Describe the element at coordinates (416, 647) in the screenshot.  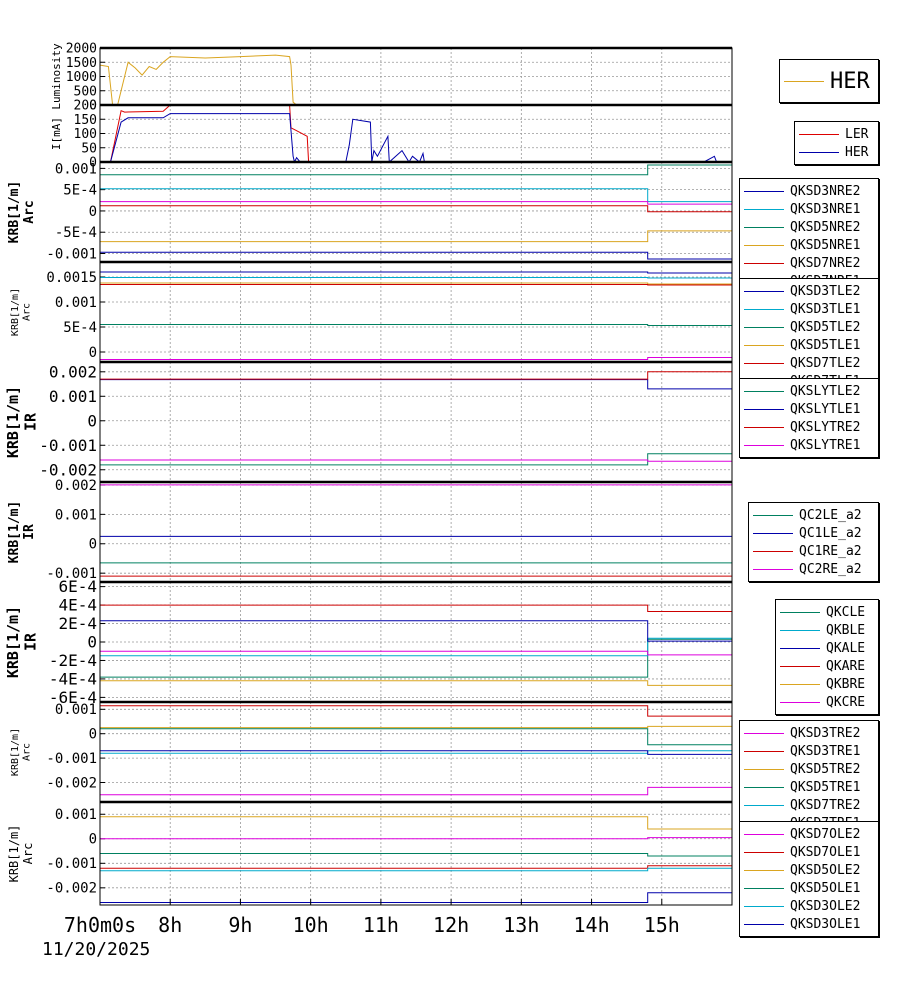
I see `series-line-QKBLE` at that location.